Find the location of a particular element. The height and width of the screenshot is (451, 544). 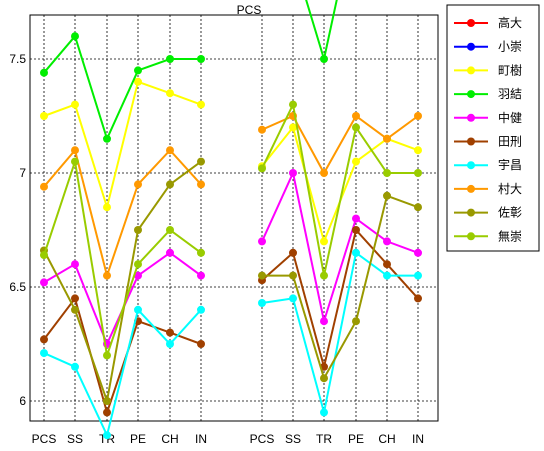

legend-item: 羽結 is located at coordinates (488, 94).